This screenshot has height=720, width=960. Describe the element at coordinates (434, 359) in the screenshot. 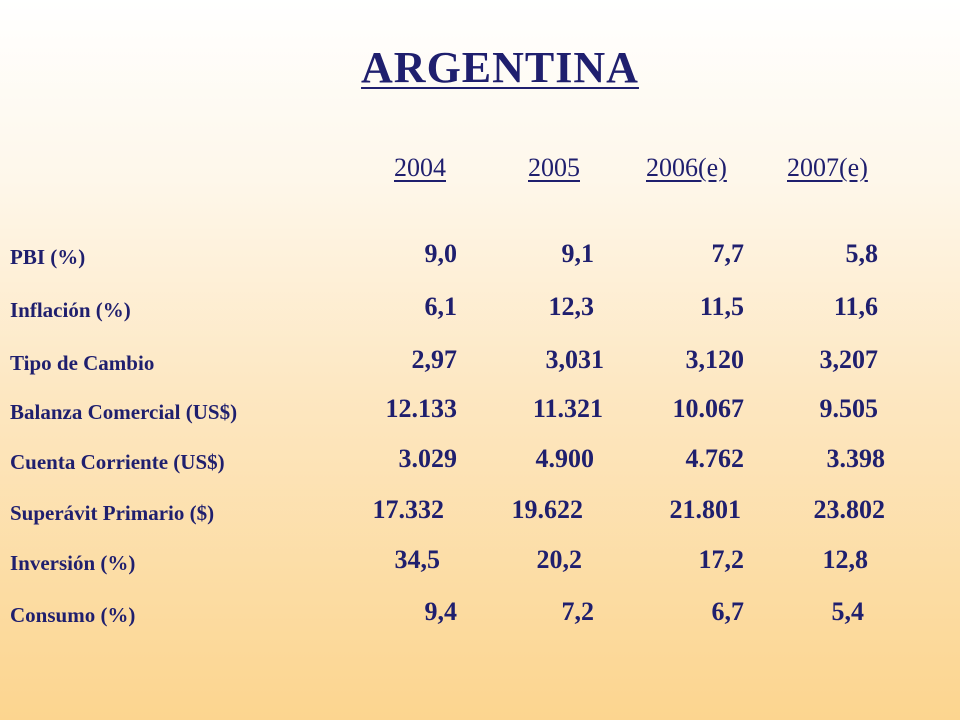

I see `value-2004: 2,97` at that location.